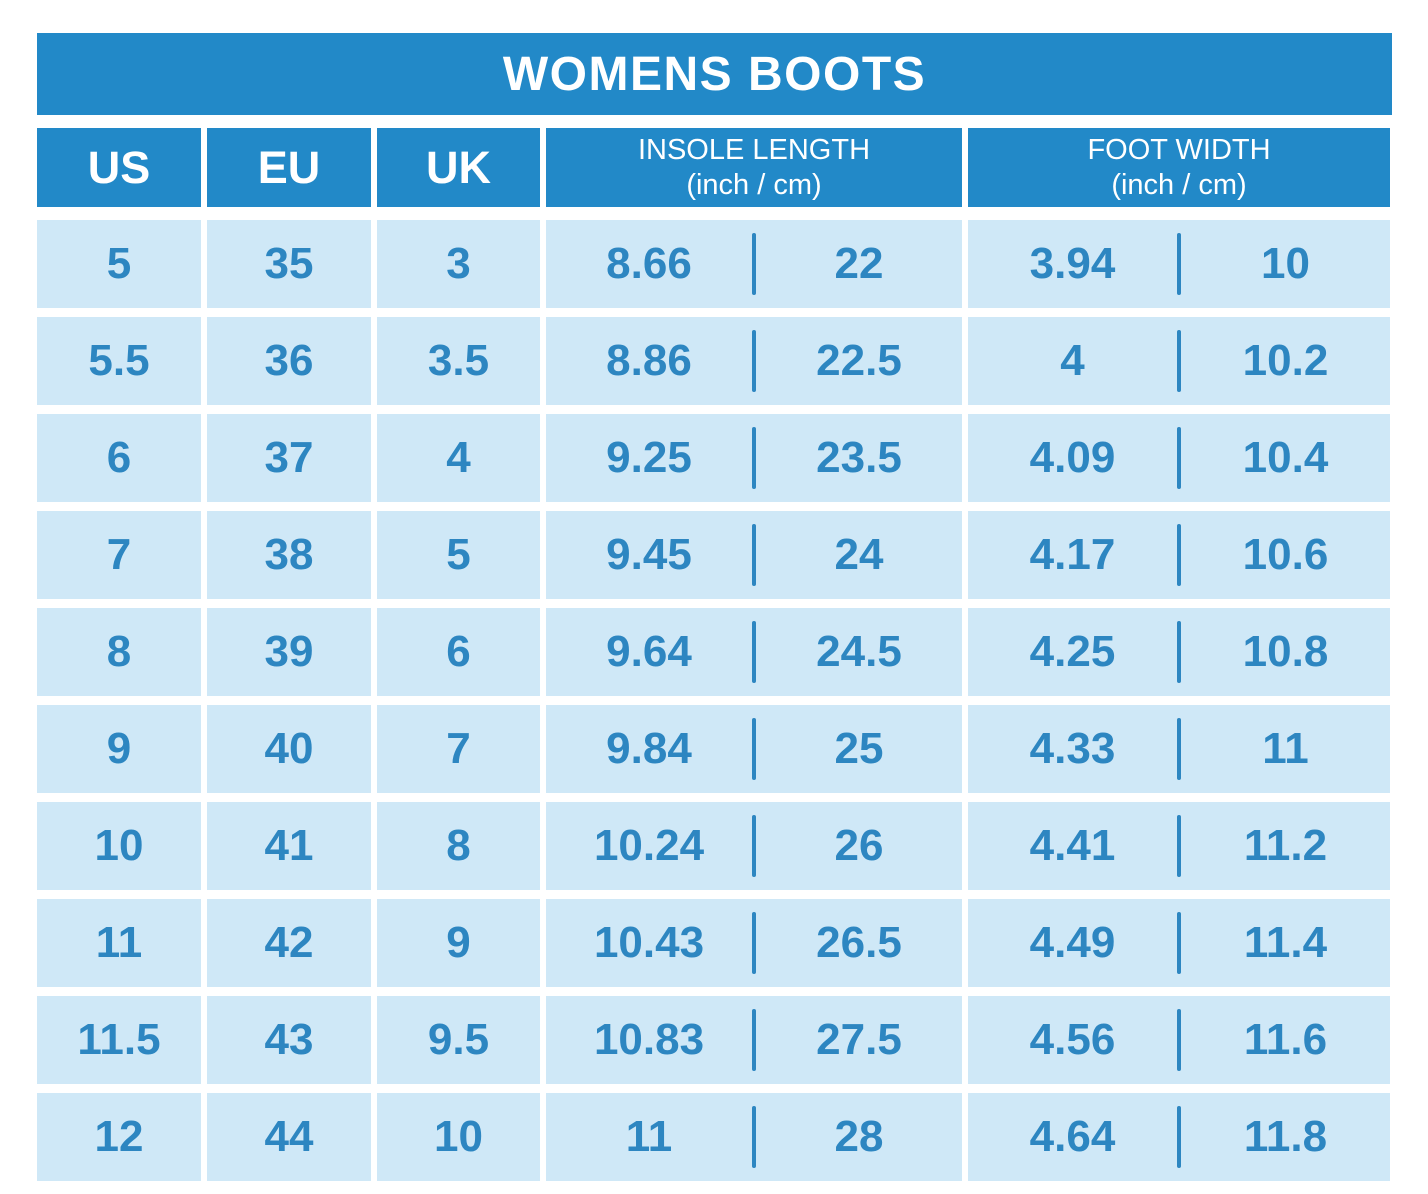 Image resolution: width=1428 pixels, height=1194 pixels. What do you see at coordinates (458, 361) in the screenshot?
I see `cell-uk-size: 3.5` at bounding box center [458, 361].